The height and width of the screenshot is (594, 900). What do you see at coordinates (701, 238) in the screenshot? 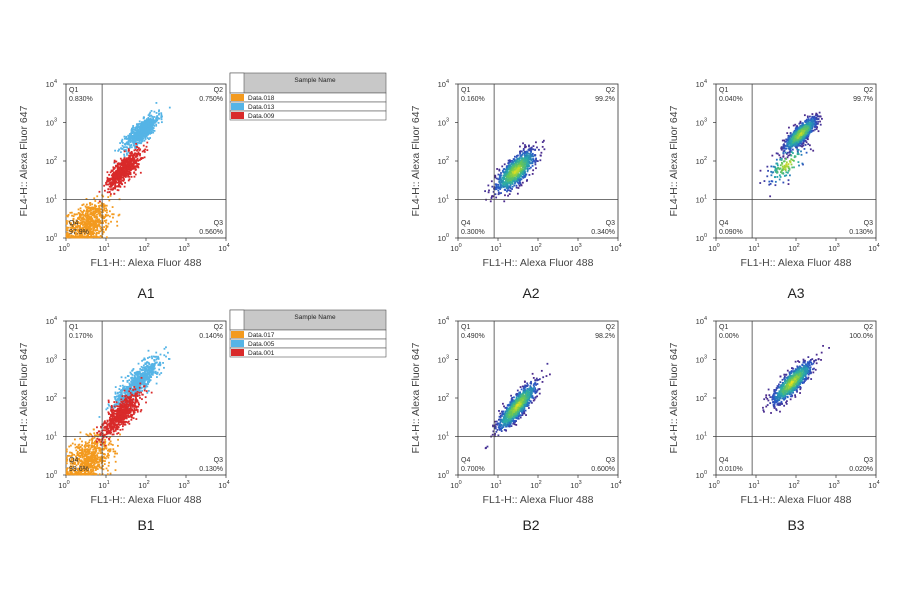
I see `y-tick-label: 10⁰` at bounding box center [701, 238].